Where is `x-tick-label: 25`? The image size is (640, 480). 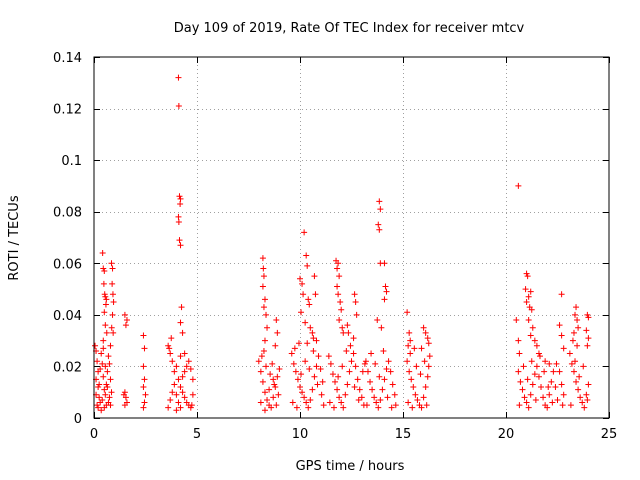 x-tick-label: 25 is located at coordinates (609, 434).